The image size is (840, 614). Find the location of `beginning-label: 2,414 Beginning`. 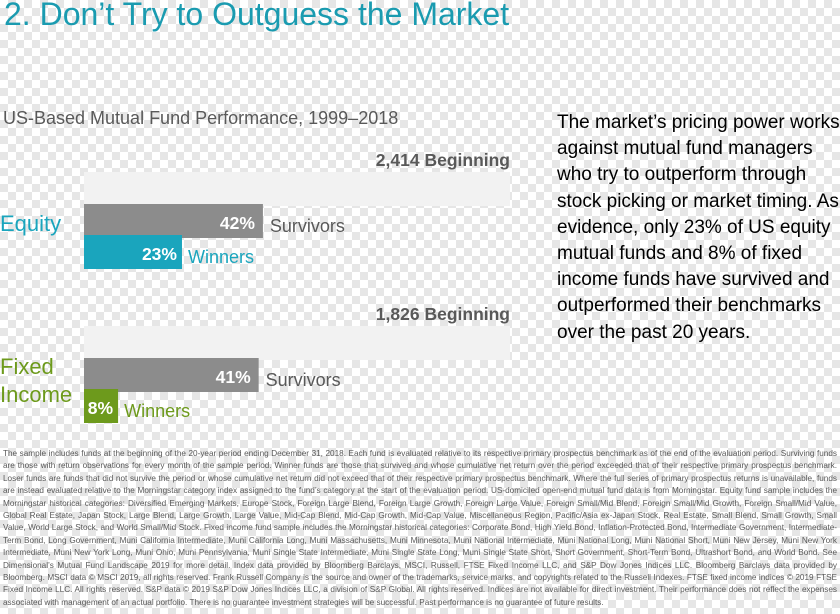

beginning-label: 2,414 Beginning is located at coordinates (443, 160).